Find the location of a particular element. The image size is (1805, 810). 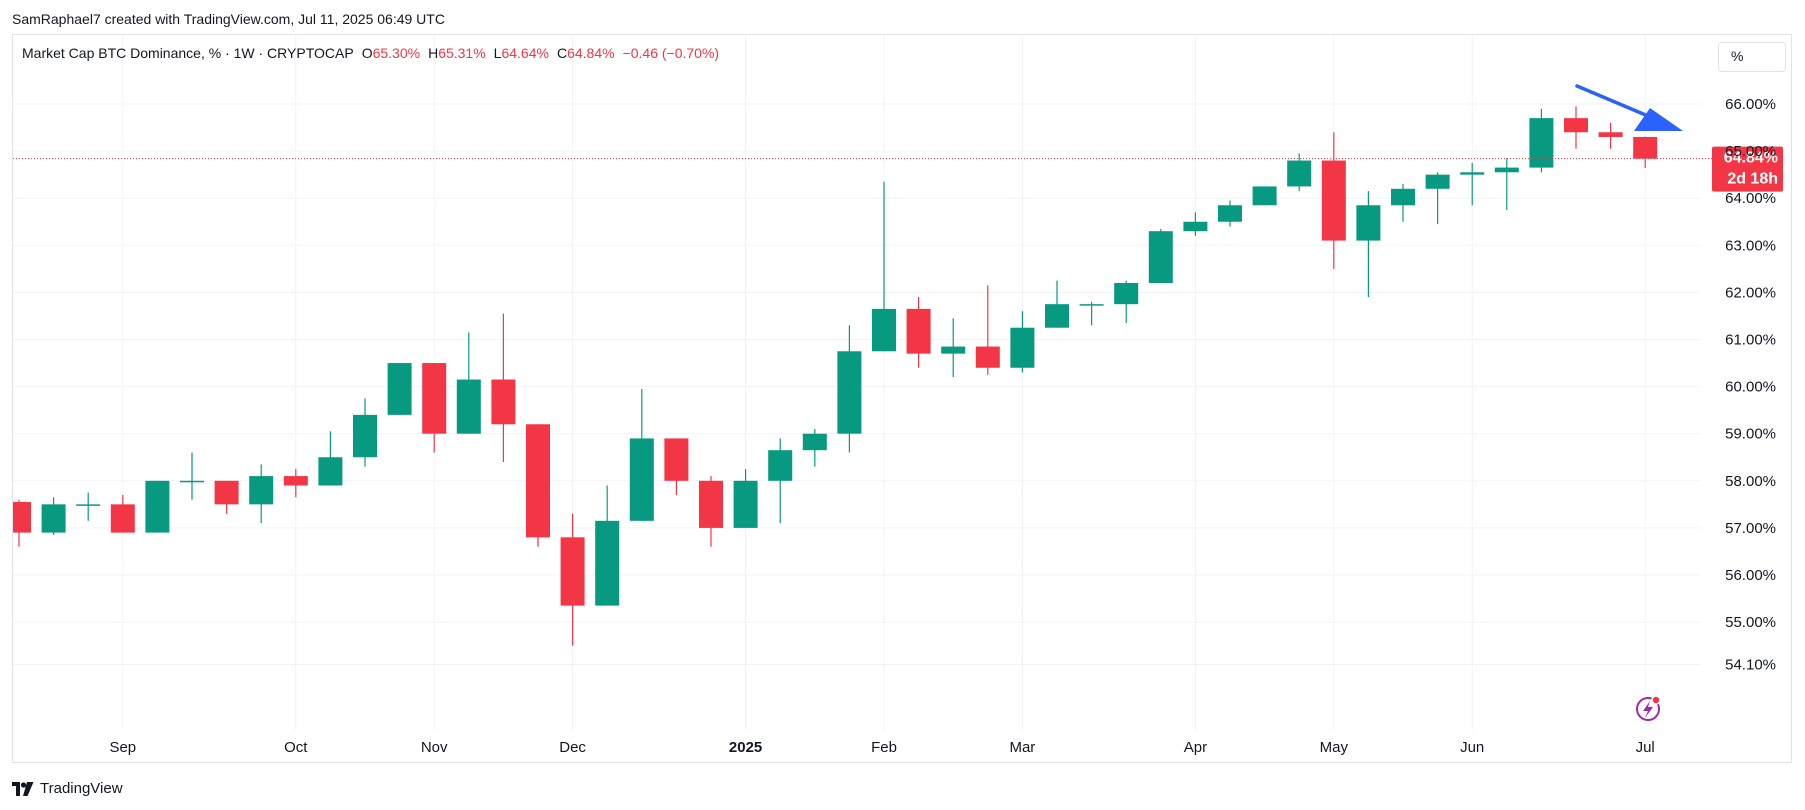

y-tick-label: 66.00% is located at coordinates (1750, 104).